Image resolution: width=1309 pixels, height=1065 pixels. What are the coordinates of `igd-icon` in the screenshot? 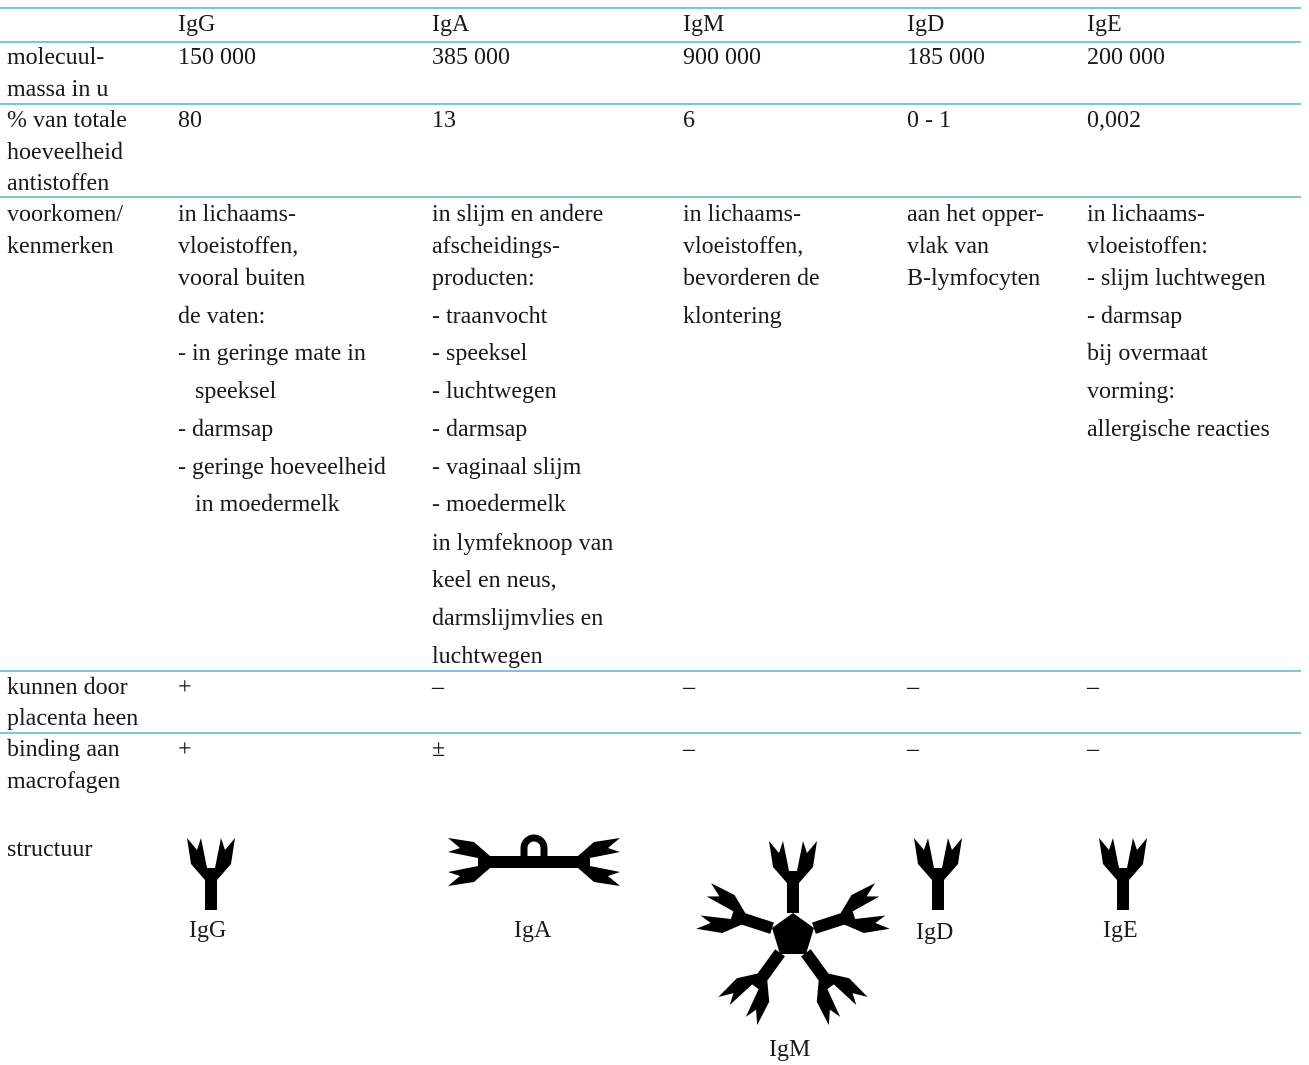 It's located at (938, 874).